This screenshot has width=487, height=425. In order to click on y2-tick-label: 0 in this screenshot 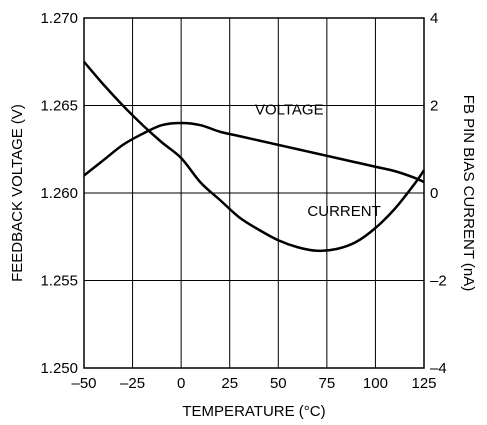, I will do `click(434, 193)`.